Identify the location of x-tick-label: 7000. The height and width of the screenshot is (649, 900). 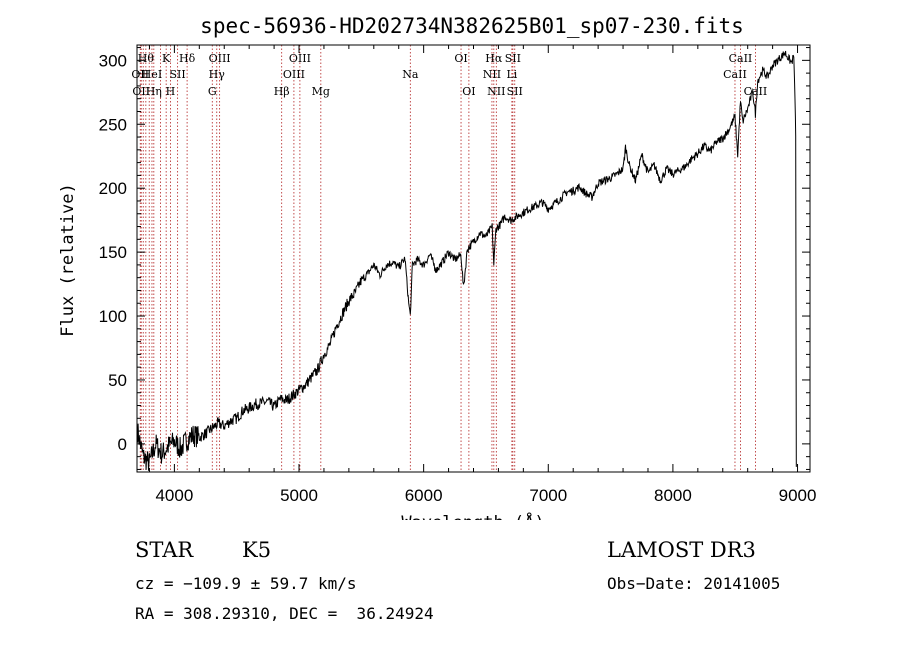
(548, 495).